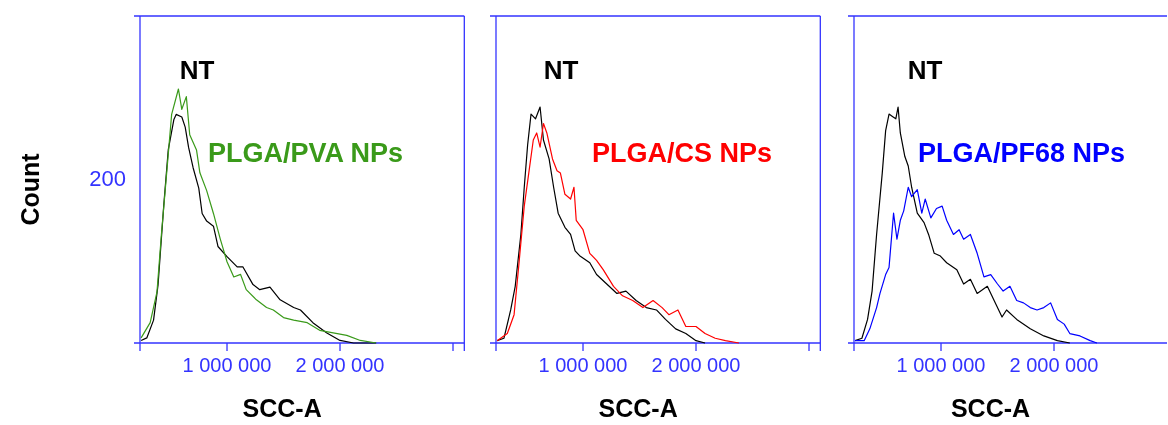  Describe the element at coordinates (682, 153) in the screenshot. I see `series-label: PLGA/CS NPs` at that location.